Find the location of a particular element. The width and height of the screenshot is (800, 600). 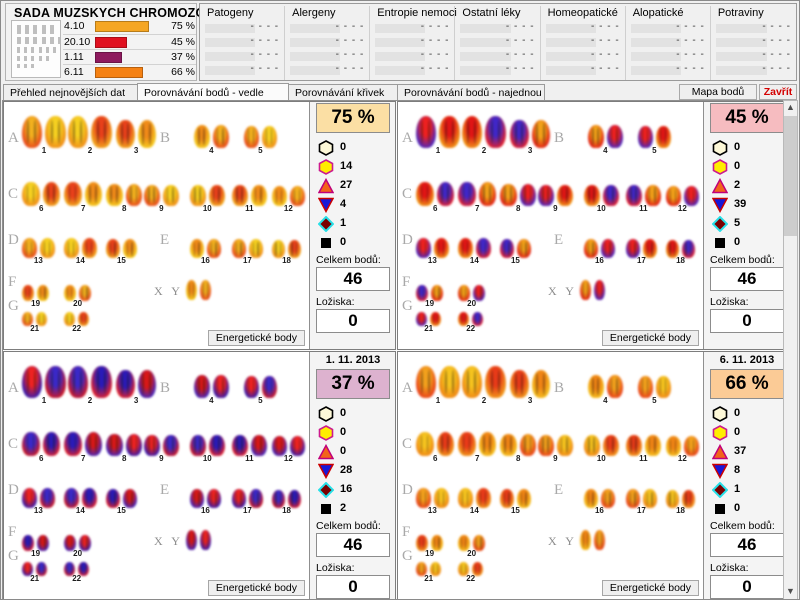

close-button: Zavřít is located at coordinates (778, 92).